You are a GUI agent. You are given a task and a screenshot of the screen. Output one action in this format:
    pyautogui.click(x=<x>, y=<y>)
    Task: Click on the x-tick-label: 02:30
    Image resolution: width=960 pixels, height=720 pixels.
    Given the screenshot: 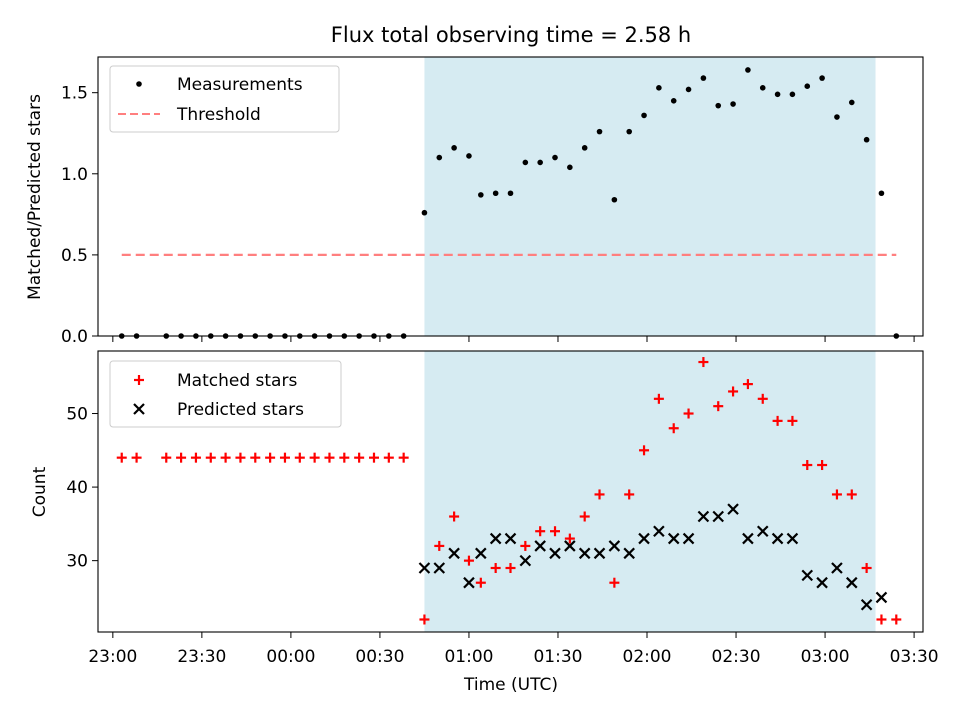 What is the action you would take?
    pyautogui.click(x=736, y=657)
    